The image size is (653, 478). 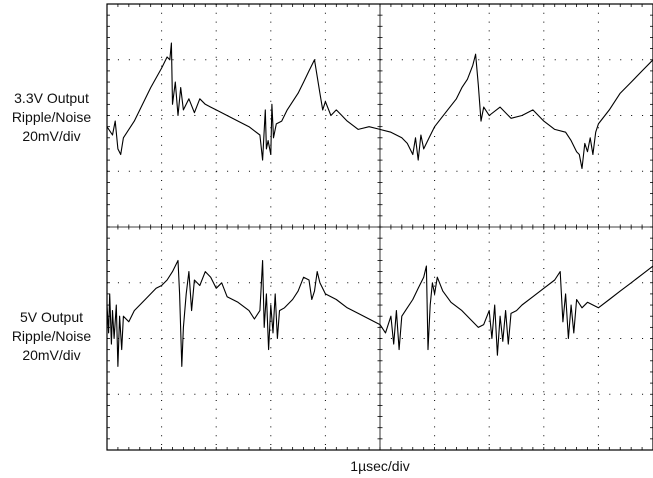 I want to click on channel-2-title: 5V Output, so click(x=51, y=317).